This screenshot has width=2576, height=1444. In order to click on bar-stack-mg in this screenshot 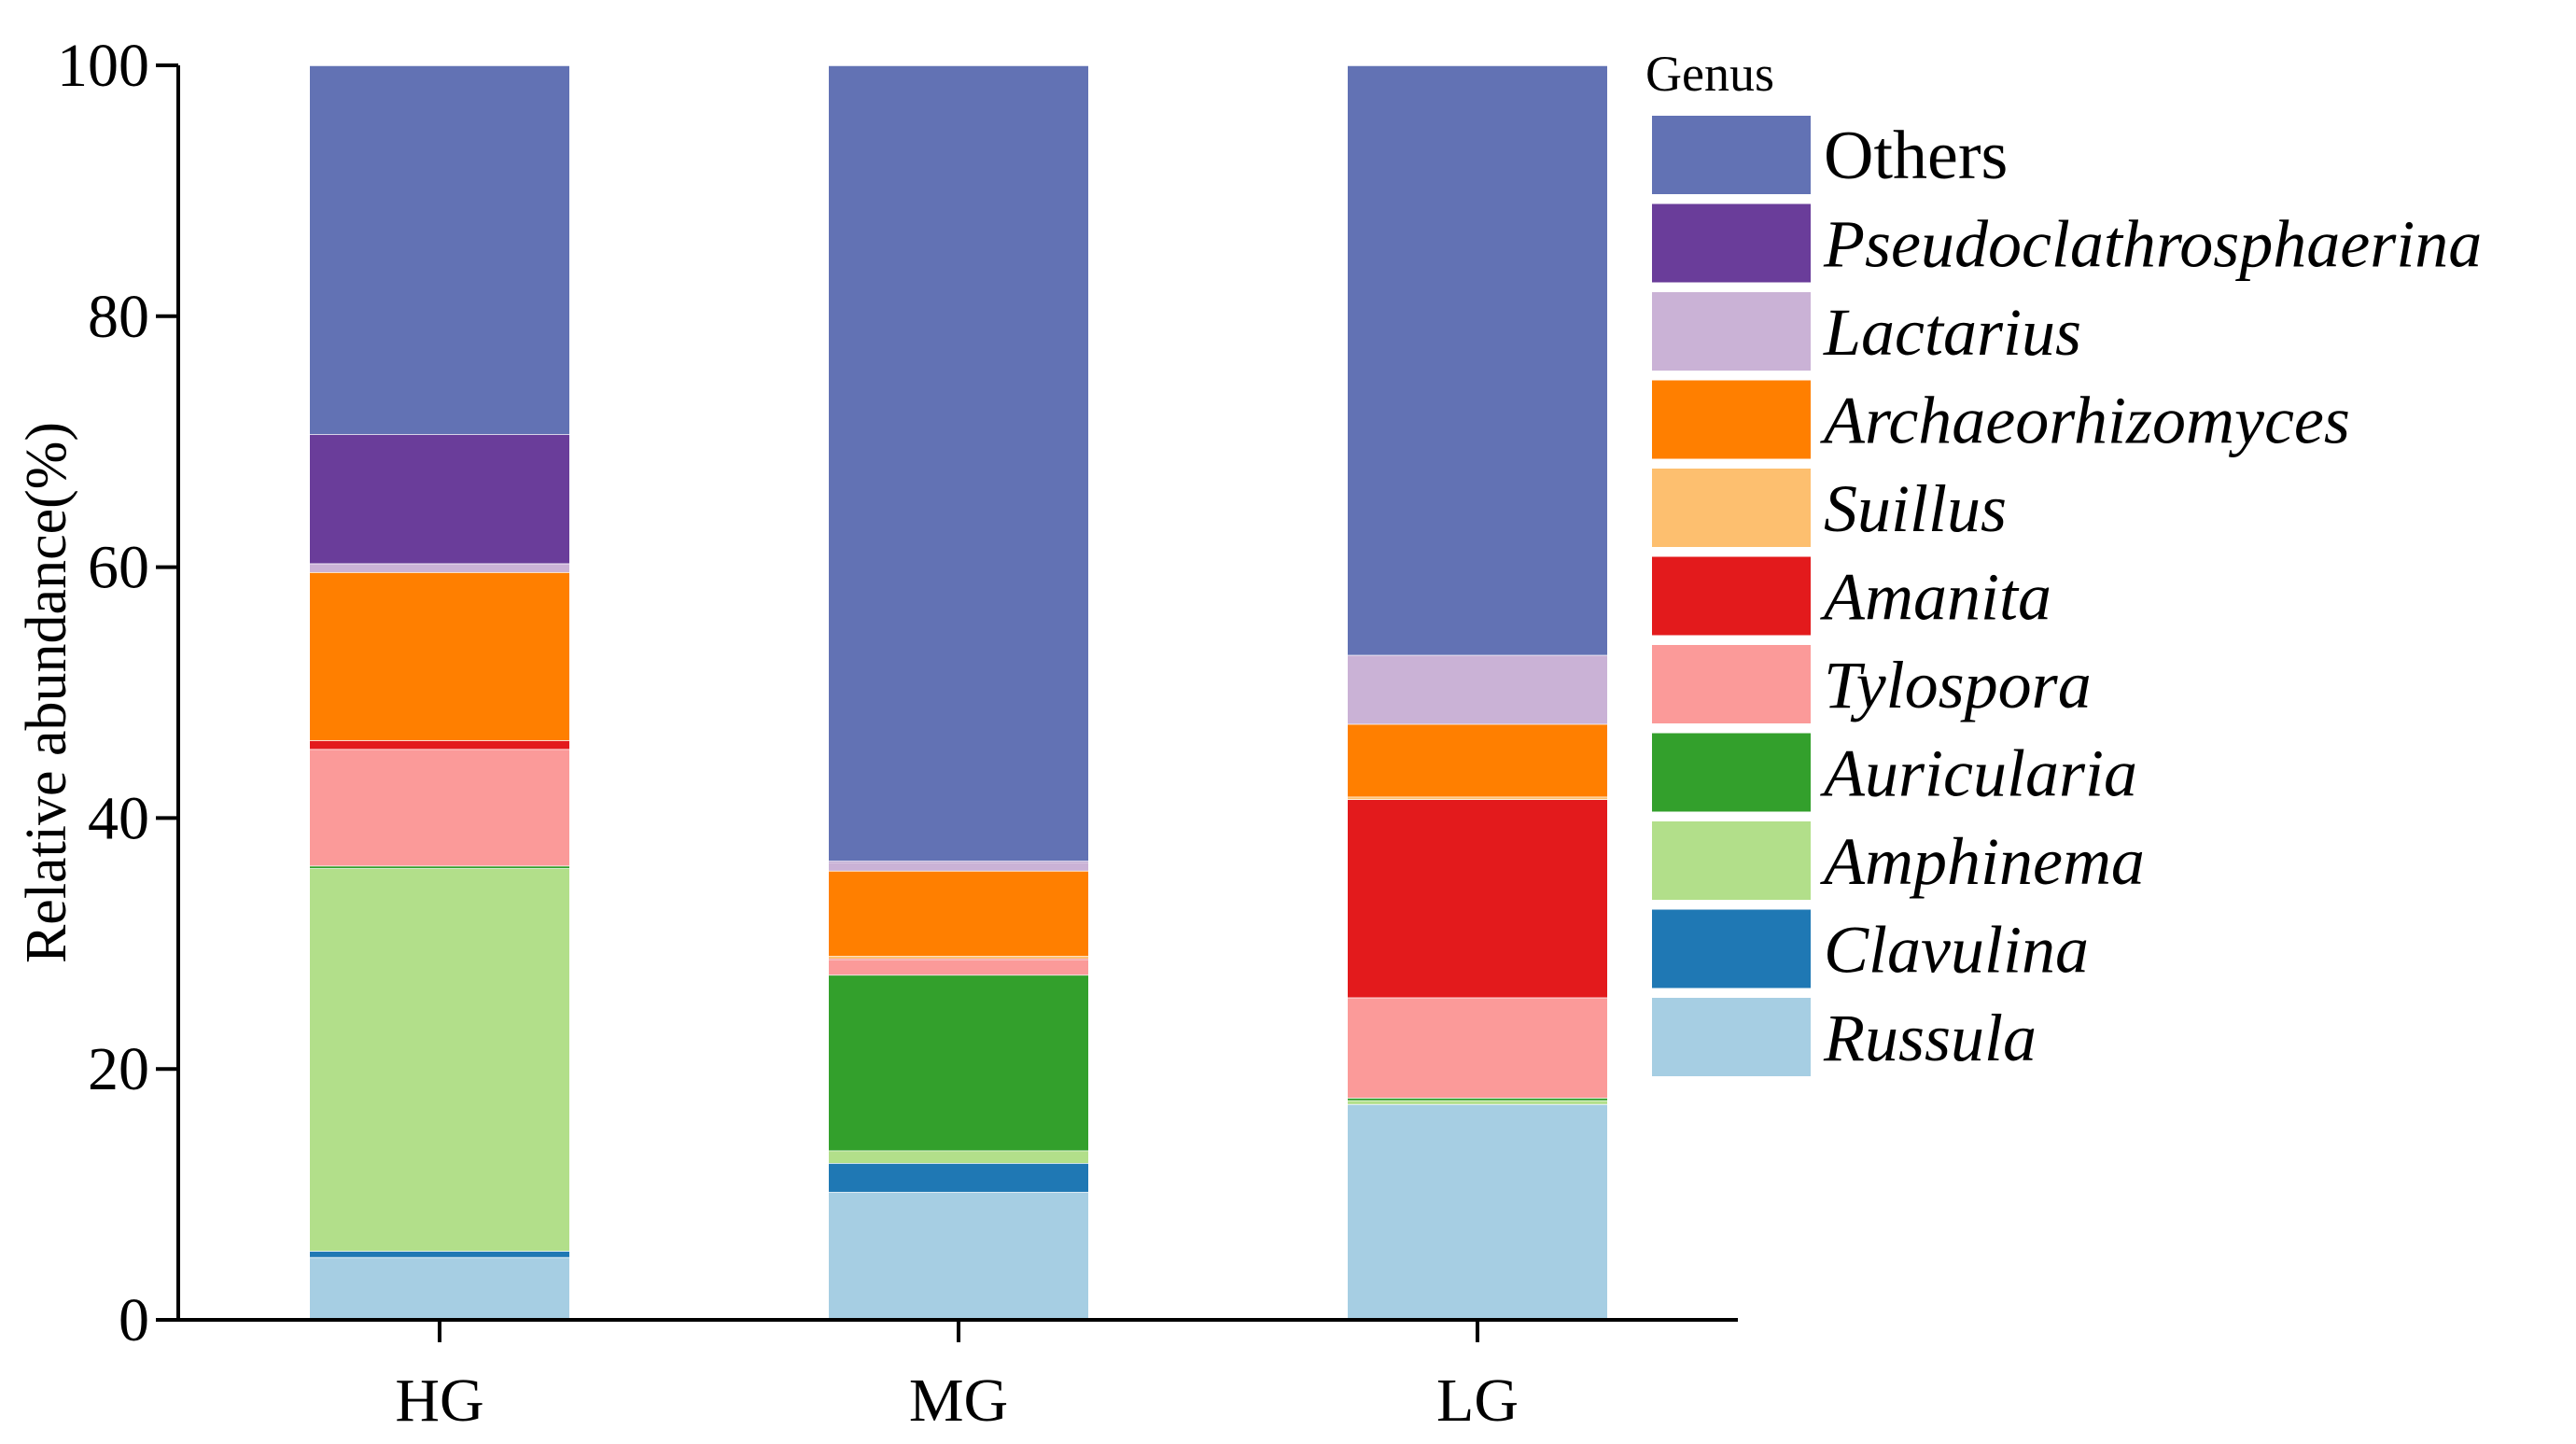, I will do `click(959, 692)`.